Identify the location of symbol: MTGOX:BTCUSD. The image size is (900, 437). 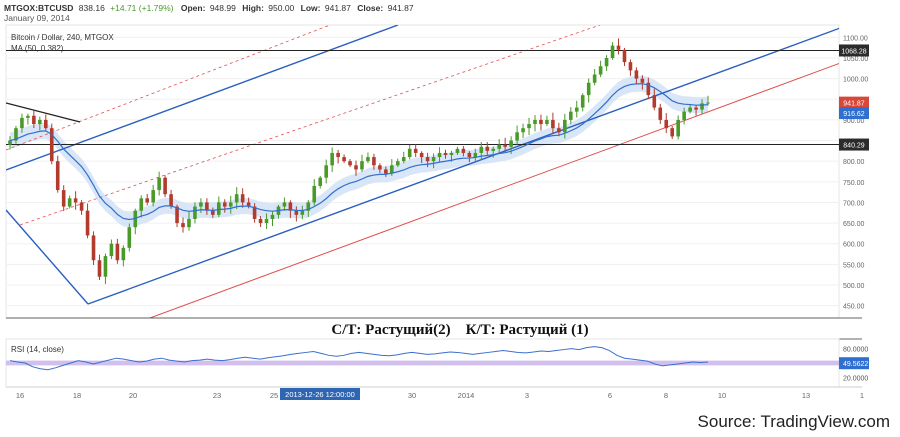
(38, 8).